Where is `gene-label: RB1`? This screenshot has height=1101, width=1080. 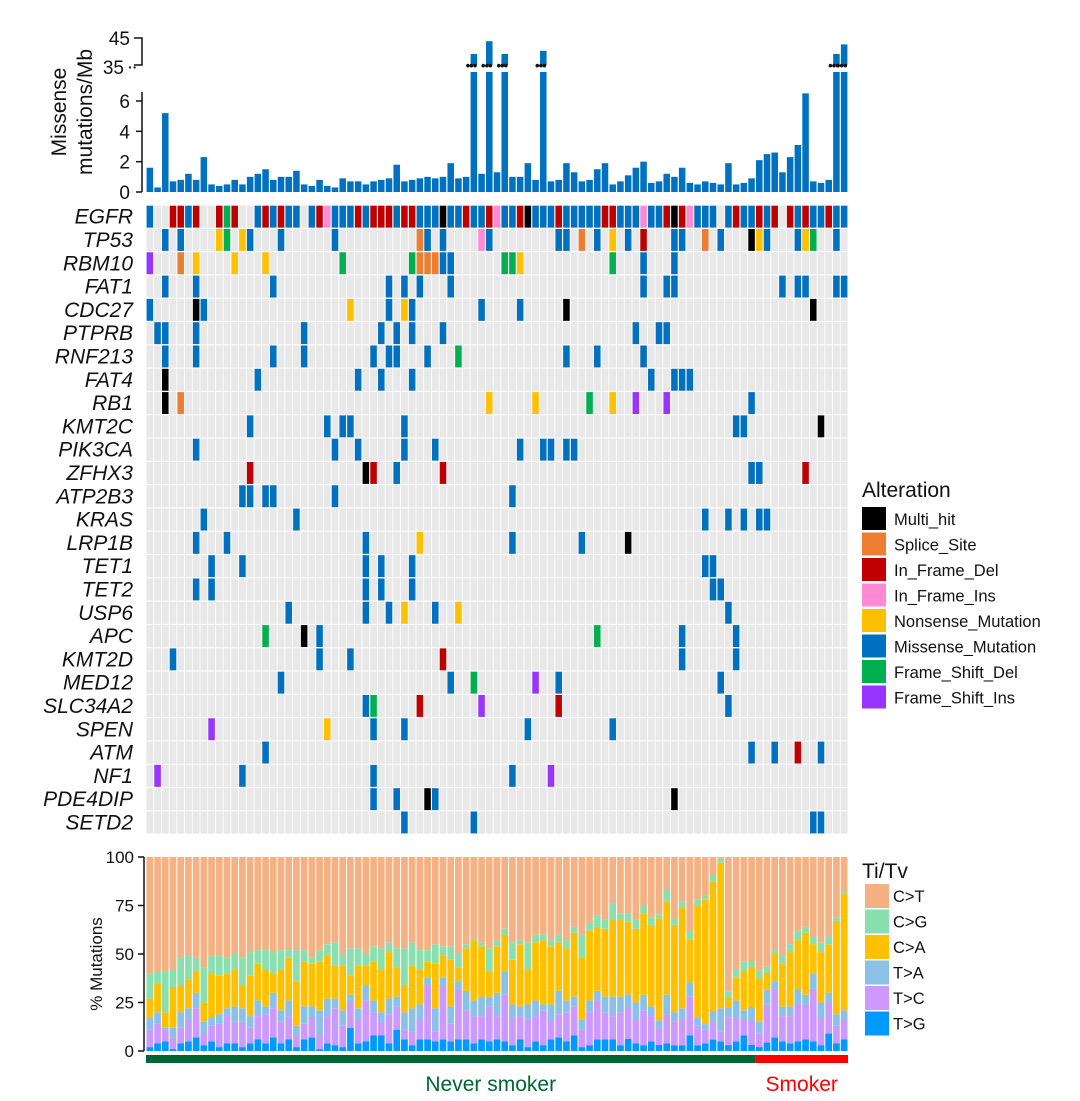
gene-label: RB1 is located at coordinates (112, 403).